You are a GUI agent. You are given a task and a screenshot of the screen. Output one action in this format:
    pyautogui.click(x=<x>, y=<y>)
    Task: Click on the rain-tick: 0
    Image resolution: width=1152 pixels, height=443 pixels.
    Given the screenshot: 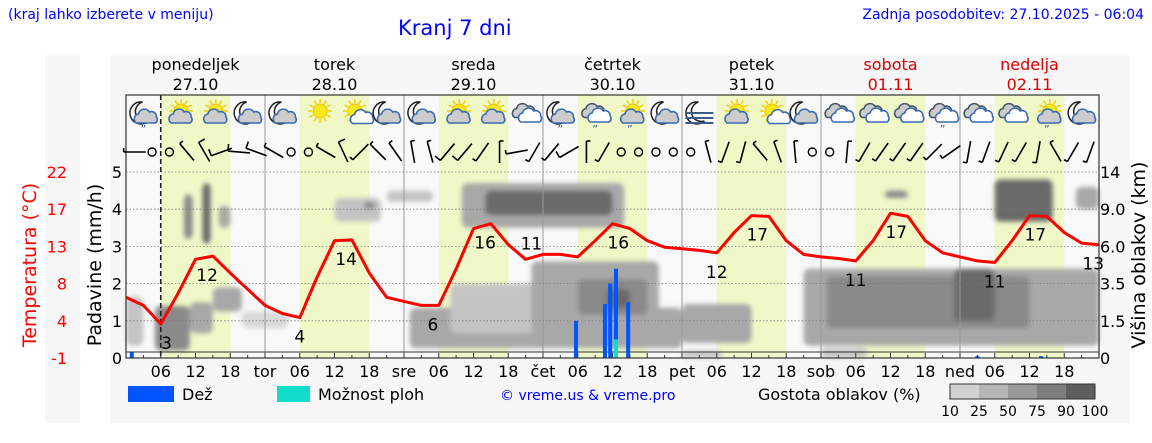 What is the action you would take?
    pyautogui.click(x=117, y=358)
    